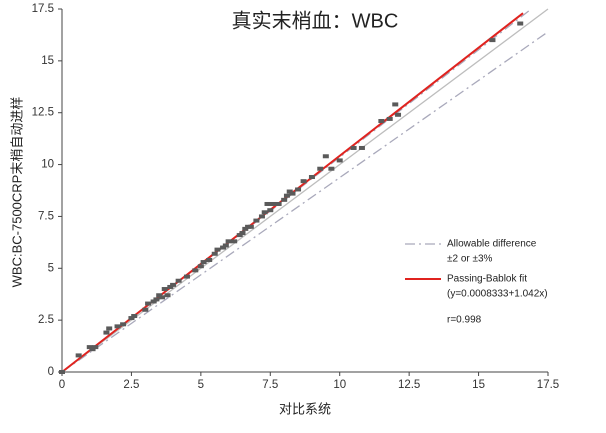  What do you see at coordinates (464, 320) in the screenshot?
I see `annotation: r=0.998` at bounding box center [464, 320].